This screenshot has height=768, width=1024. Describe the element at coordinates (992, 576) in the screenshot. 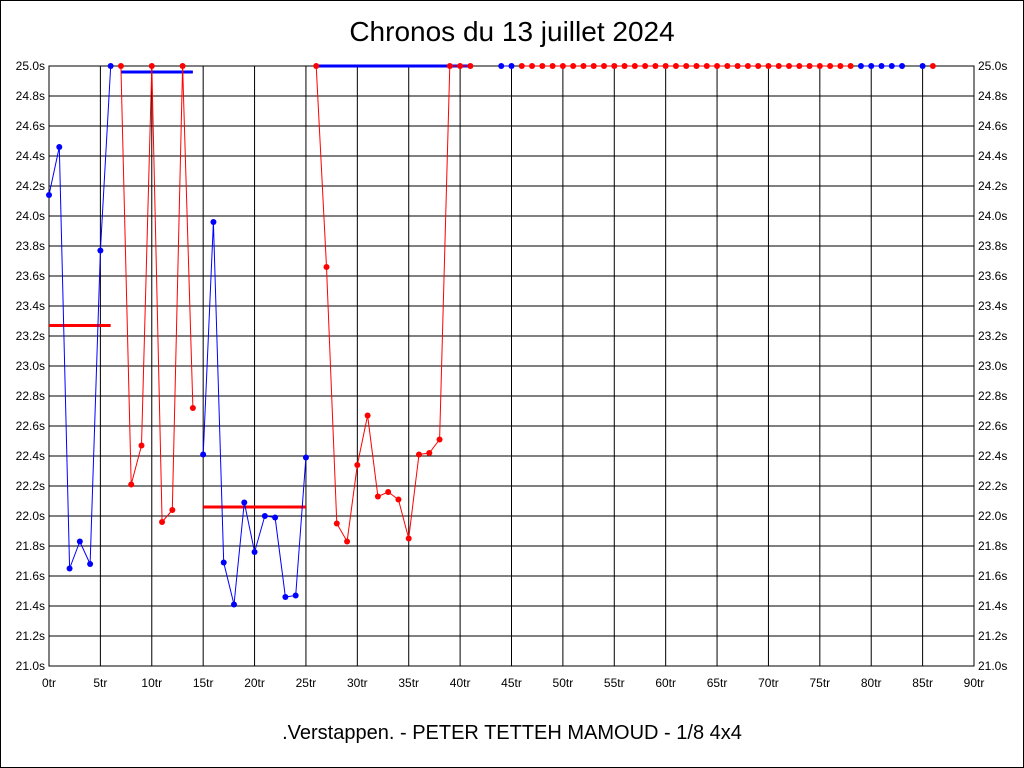

I see `y-tick-label-right-3: 21.6s` at that location.